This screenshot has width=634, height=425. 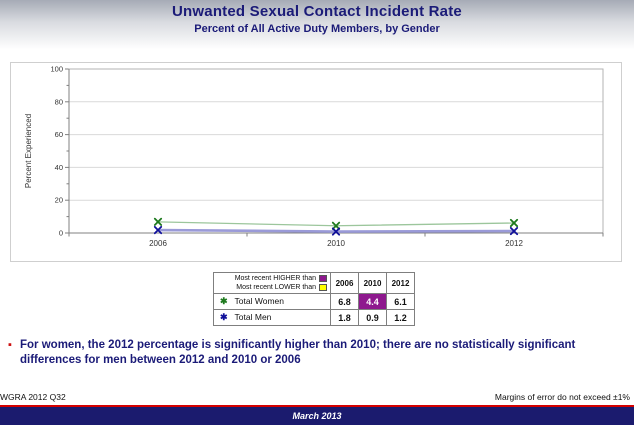 What do you see at coordinates (275, 278) in the screenshot?
I see `legend-higher-label: Most recent HIGHER than` at bounding box center [275, 278].